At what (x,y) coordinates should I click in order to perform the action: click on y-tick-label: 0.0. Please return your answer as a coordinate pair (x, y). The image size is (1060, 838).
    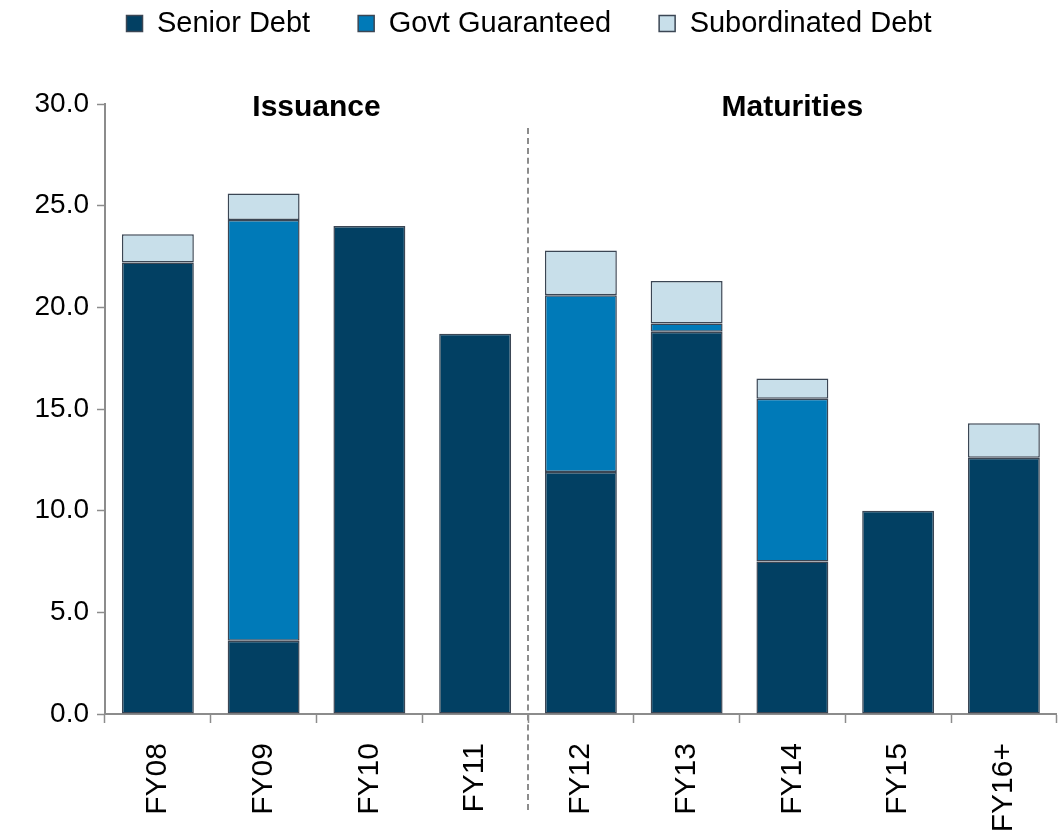
    Looking at the image, I should click on (69, 712).